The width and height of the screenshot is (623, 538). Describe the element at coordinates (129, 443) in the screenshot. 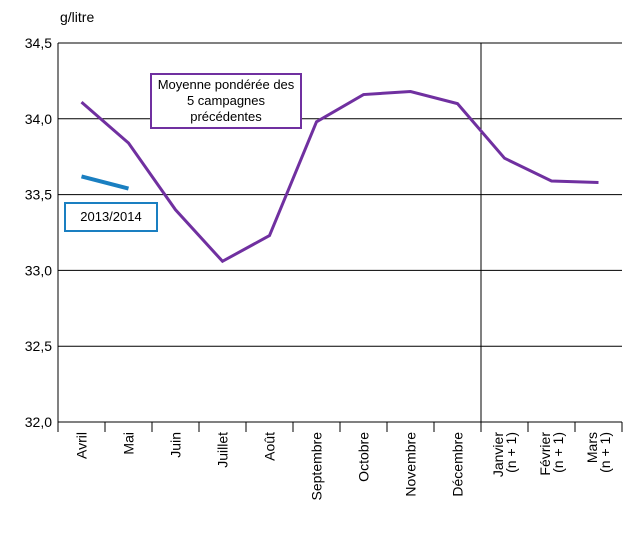

I see `x-tick-label: Mai` at that location.